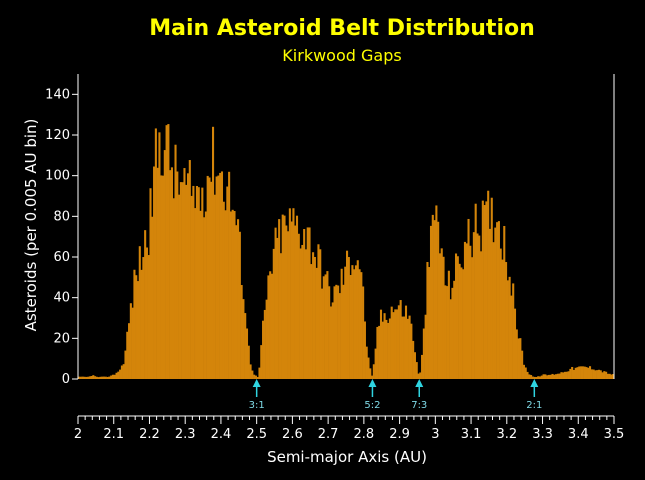  I want to click on gap-arrow-icon, so click(419, 383).